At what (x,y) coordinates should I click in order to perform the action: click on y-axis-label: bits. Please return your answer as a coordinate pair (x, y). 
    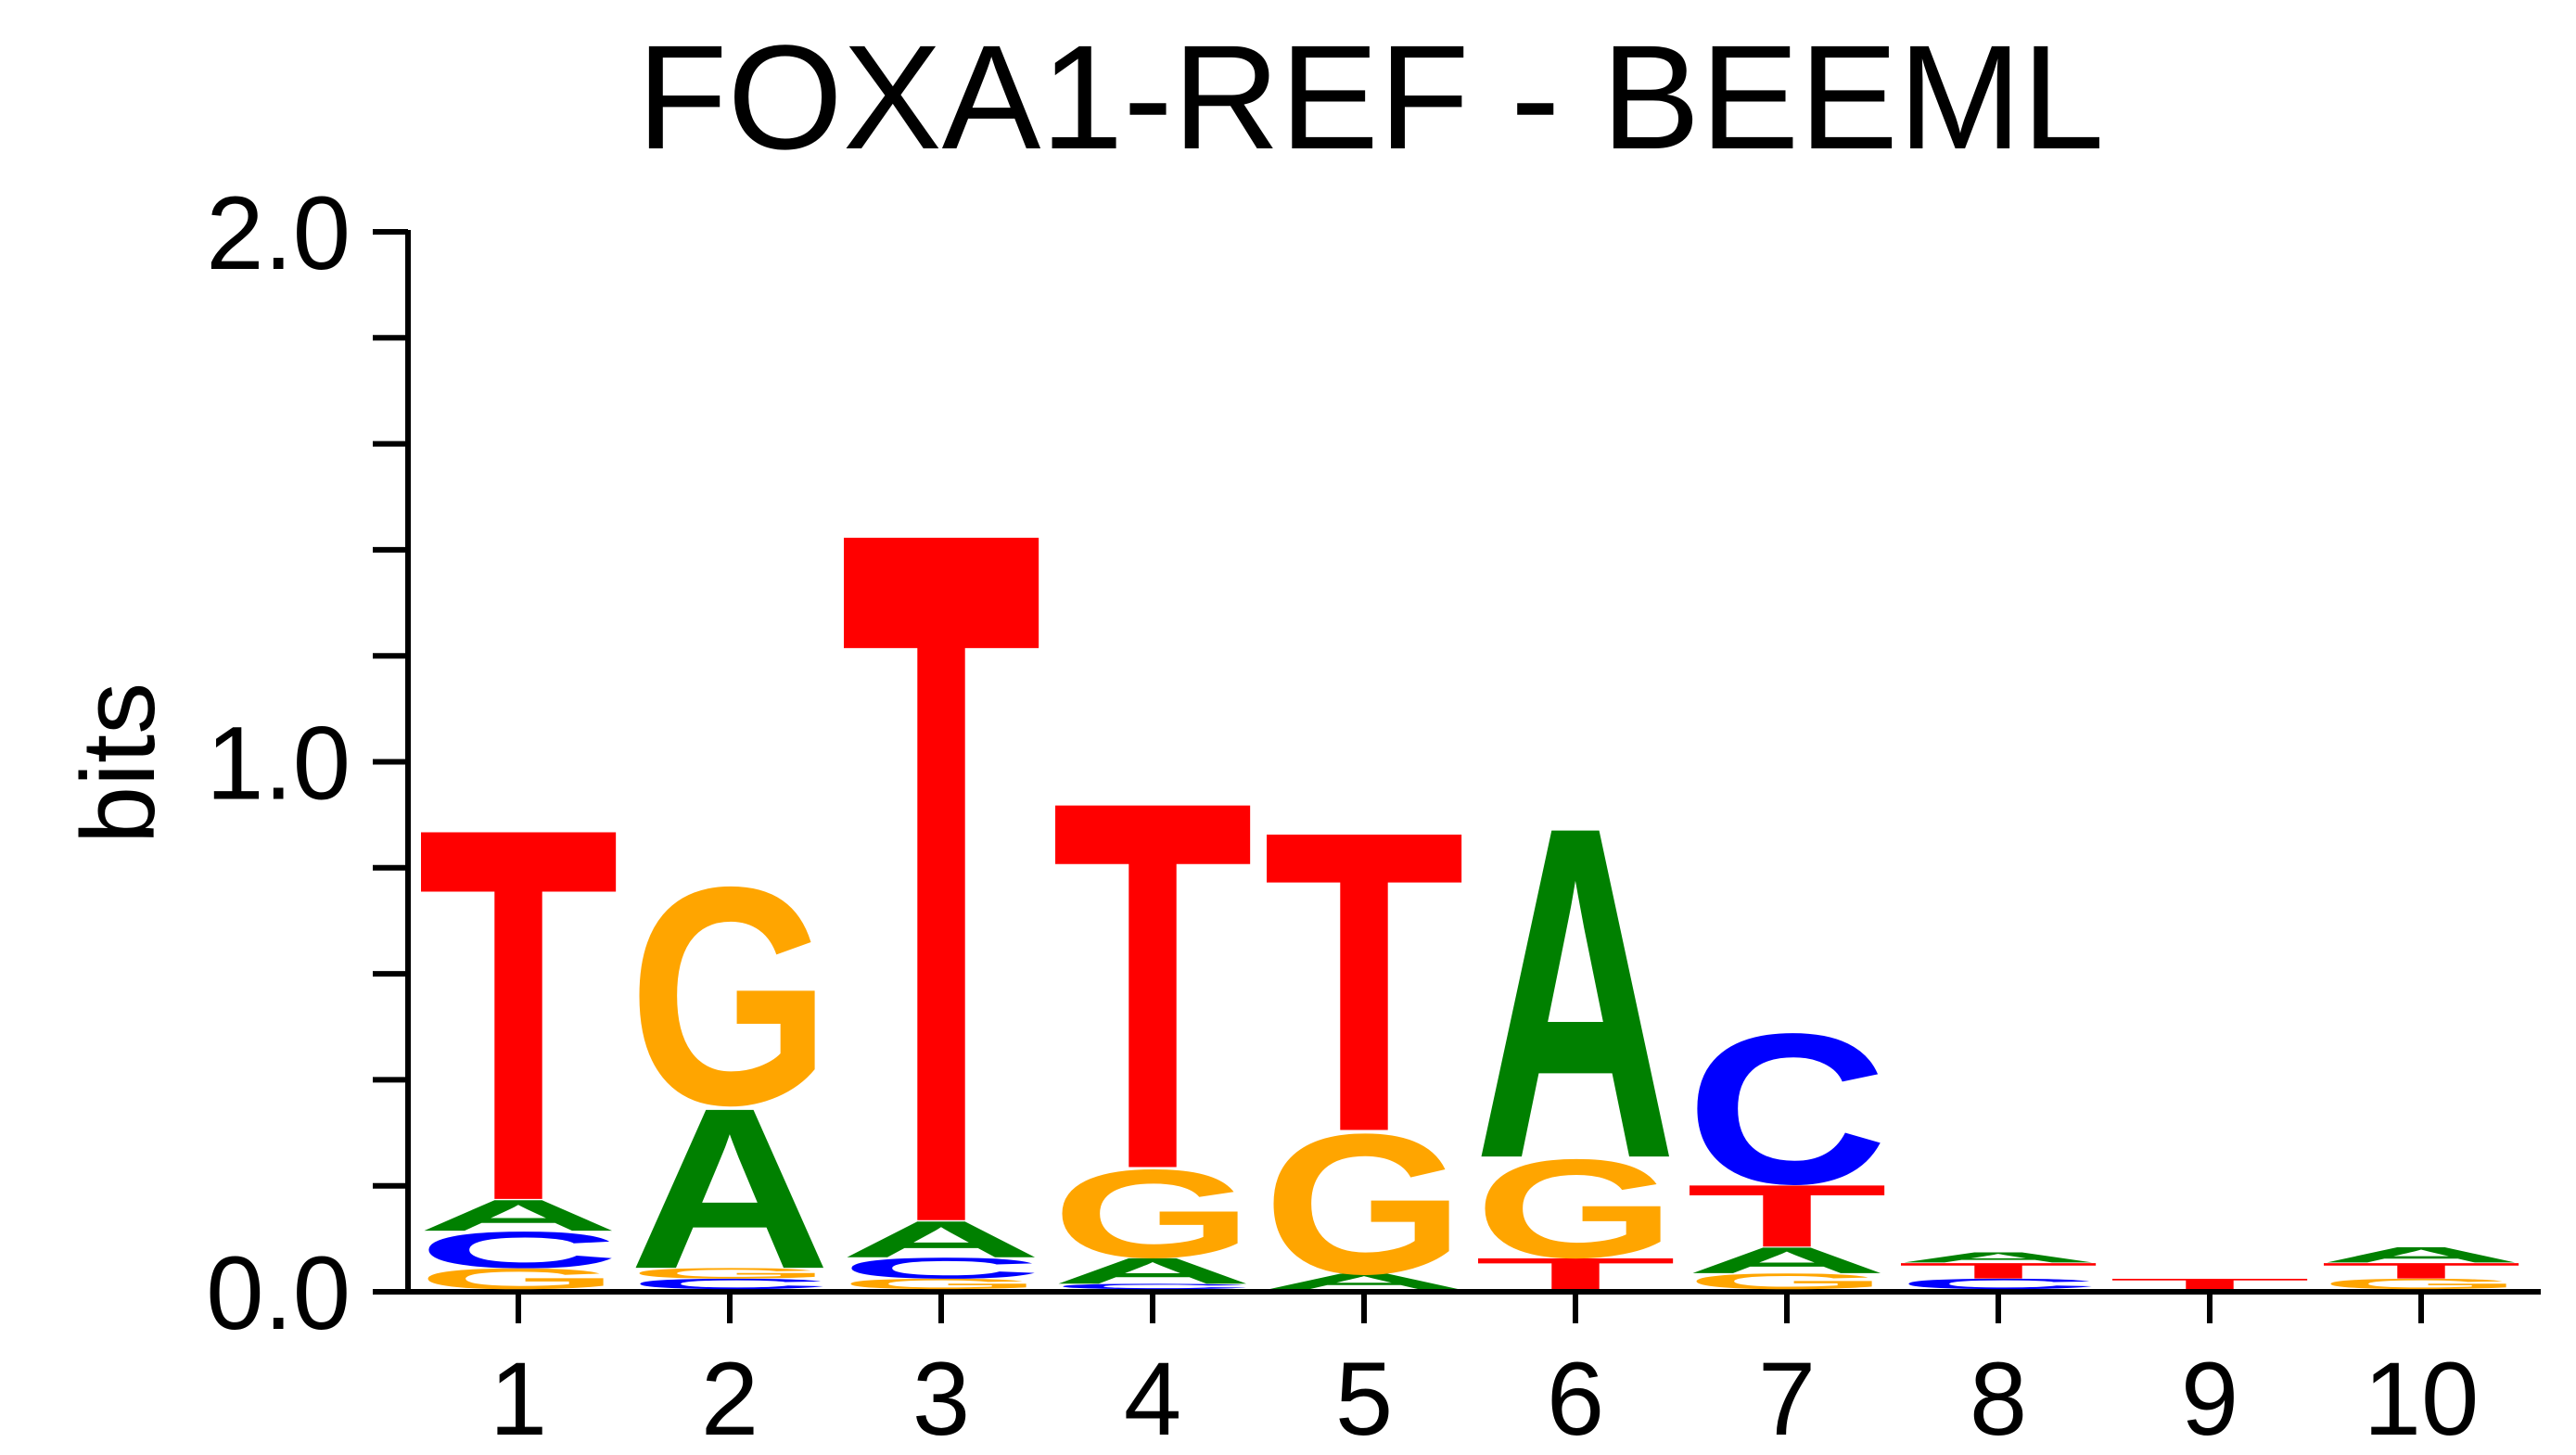
    Looking at the image, I should click on (118, 763).